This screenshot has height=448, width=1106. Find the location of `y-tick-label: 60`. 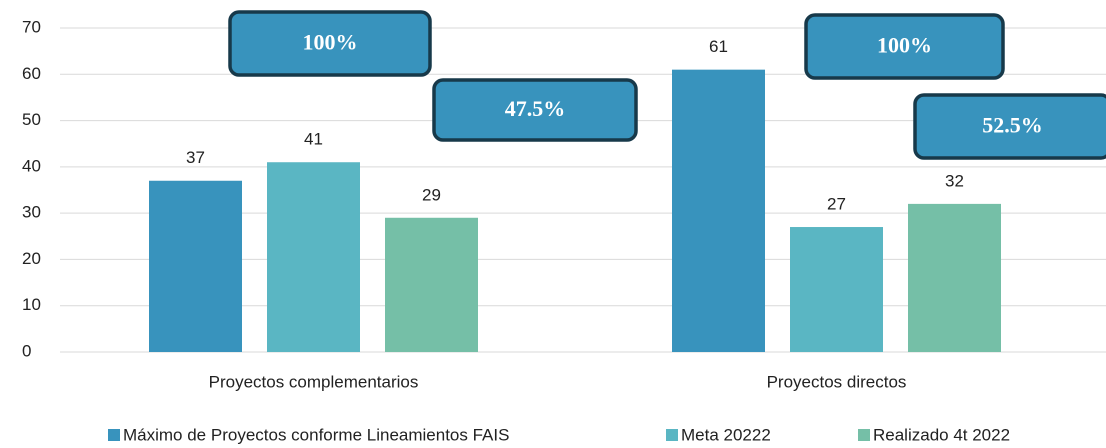

y-tick-label: 60 is located at coordinates (31, 73).